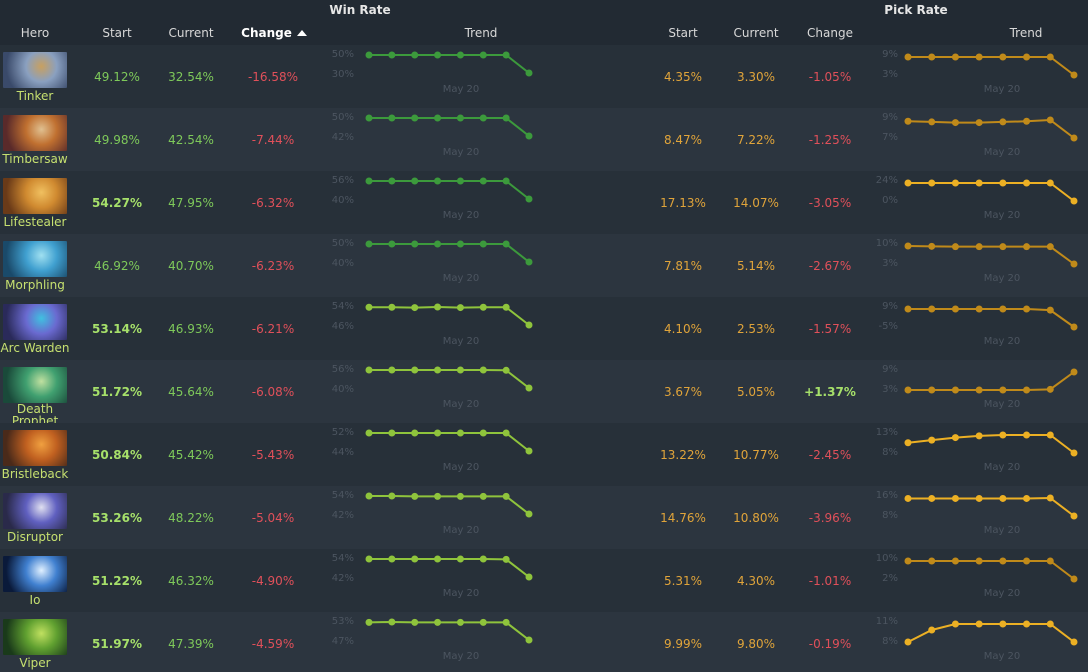 The width and height of the screenshot is (1088, 672). Describe the element at coordinates (35, 222) in the screenshot. I see `hero-name: Lifestealer` at that location.